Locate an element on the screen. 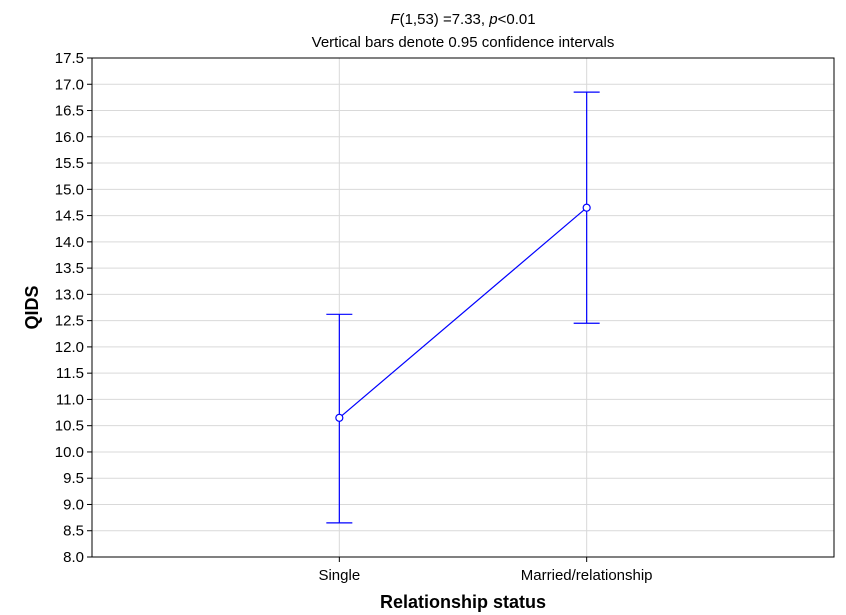  y-tick-label: 12.0 is located at coordinates (69, 347).